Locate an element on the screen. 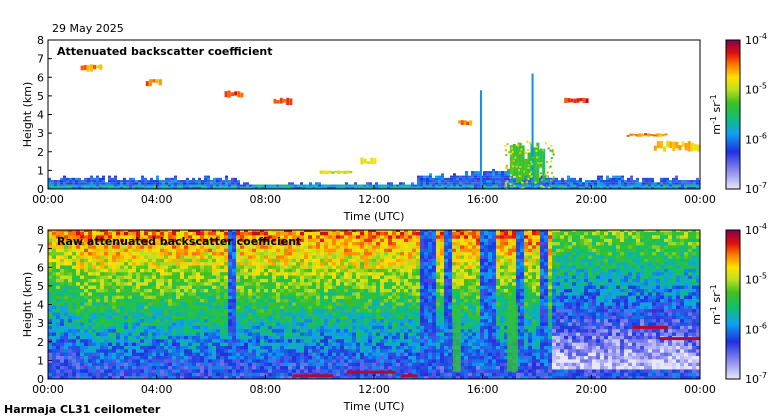  plume-cell is located at coordinates (511, 175).